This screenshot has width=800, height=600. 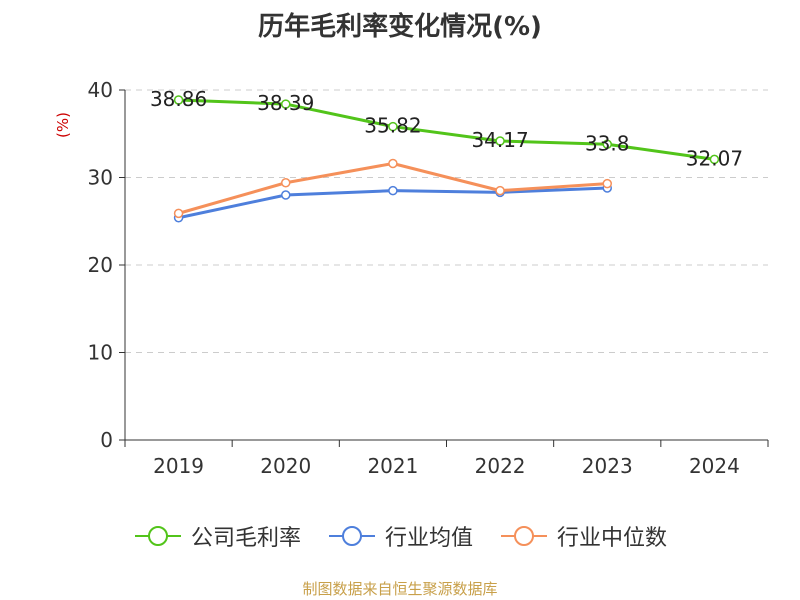 What do you see at coordinates (392, 466) in the screenshot?
I see `x-tick-label: 2021` at bounding box center [392, 466].